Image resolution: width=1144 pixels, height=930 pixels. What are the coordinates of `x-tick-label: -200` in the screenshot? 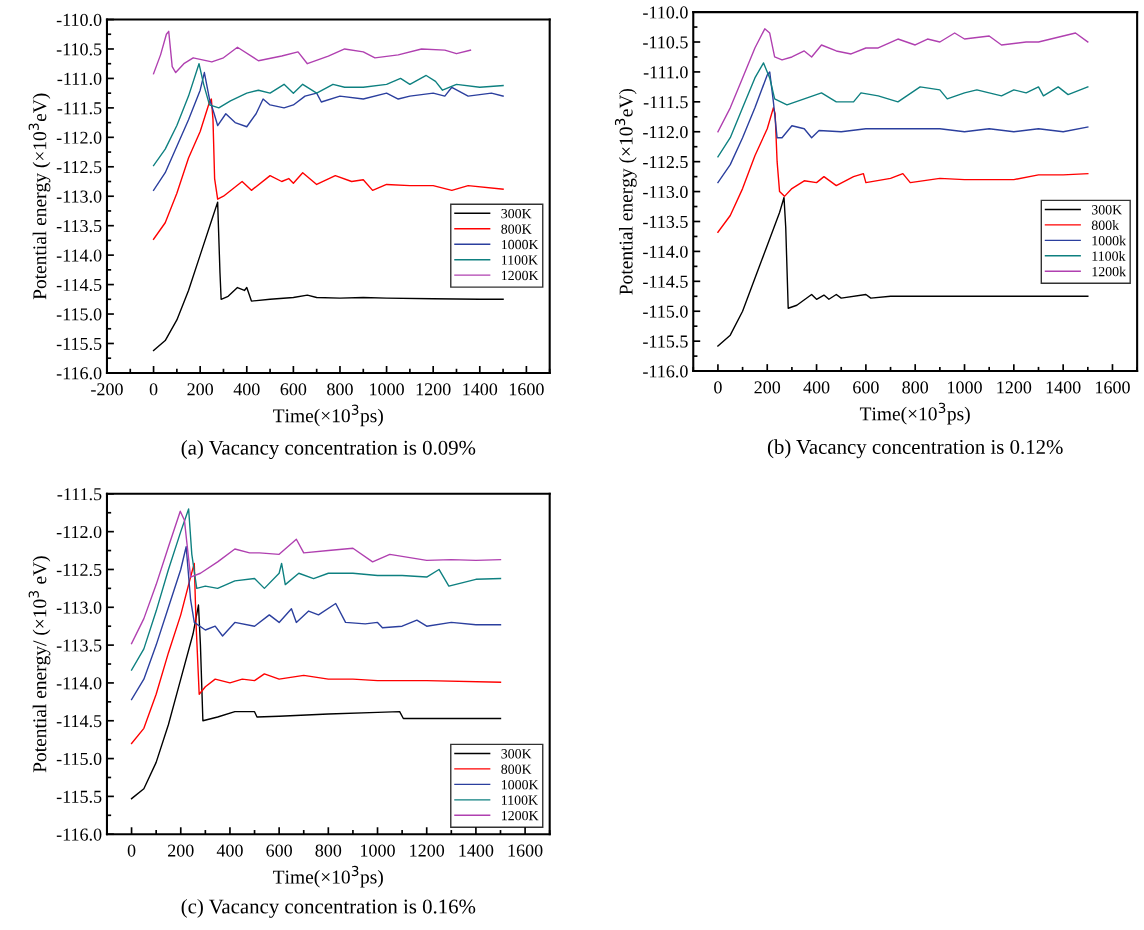 It's located at (107, 389).